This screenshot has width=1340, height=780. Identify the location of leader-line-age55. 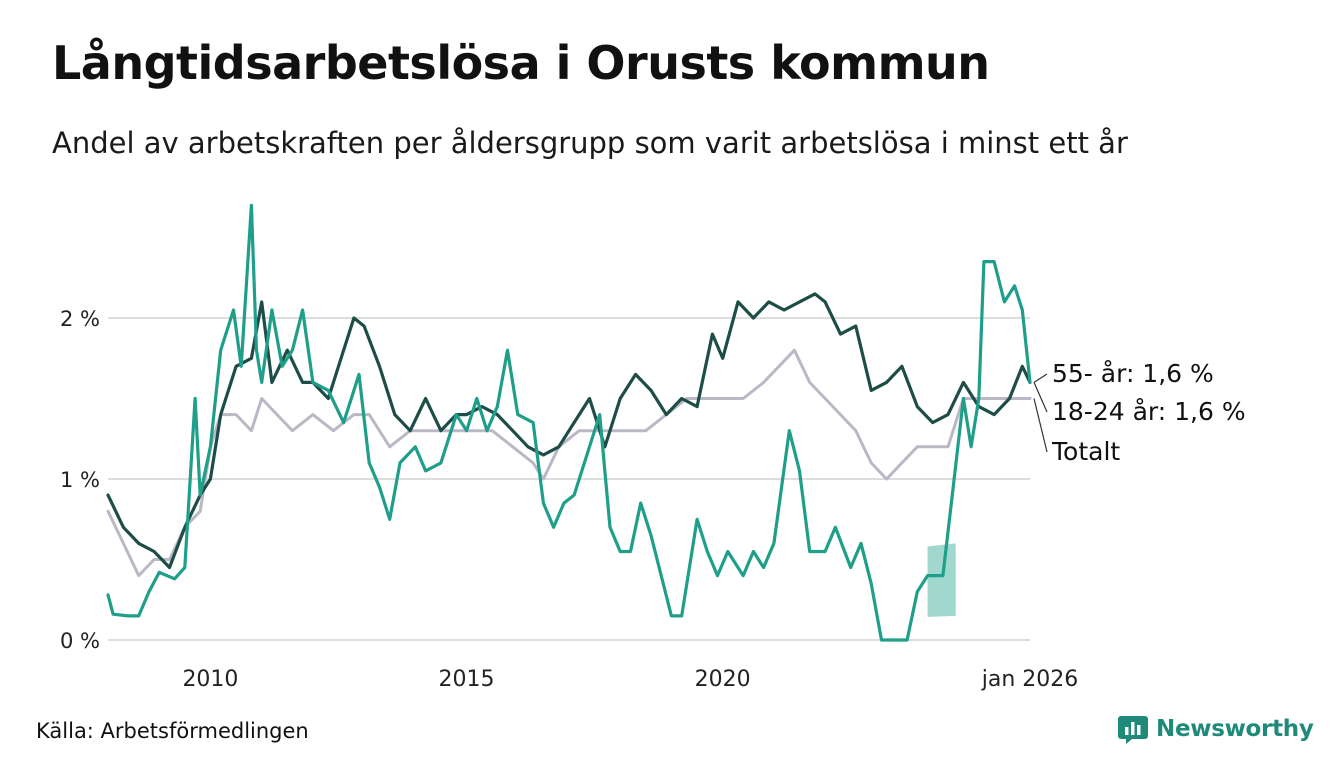
(1040, 378).